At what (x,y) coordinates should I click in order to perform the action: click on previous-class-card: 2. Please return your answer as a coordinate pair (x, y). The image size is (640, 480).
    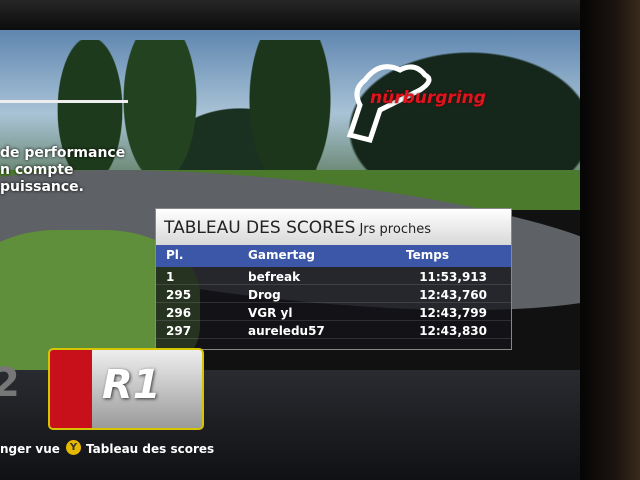
    Looking at the image, I should click on (10, 383).